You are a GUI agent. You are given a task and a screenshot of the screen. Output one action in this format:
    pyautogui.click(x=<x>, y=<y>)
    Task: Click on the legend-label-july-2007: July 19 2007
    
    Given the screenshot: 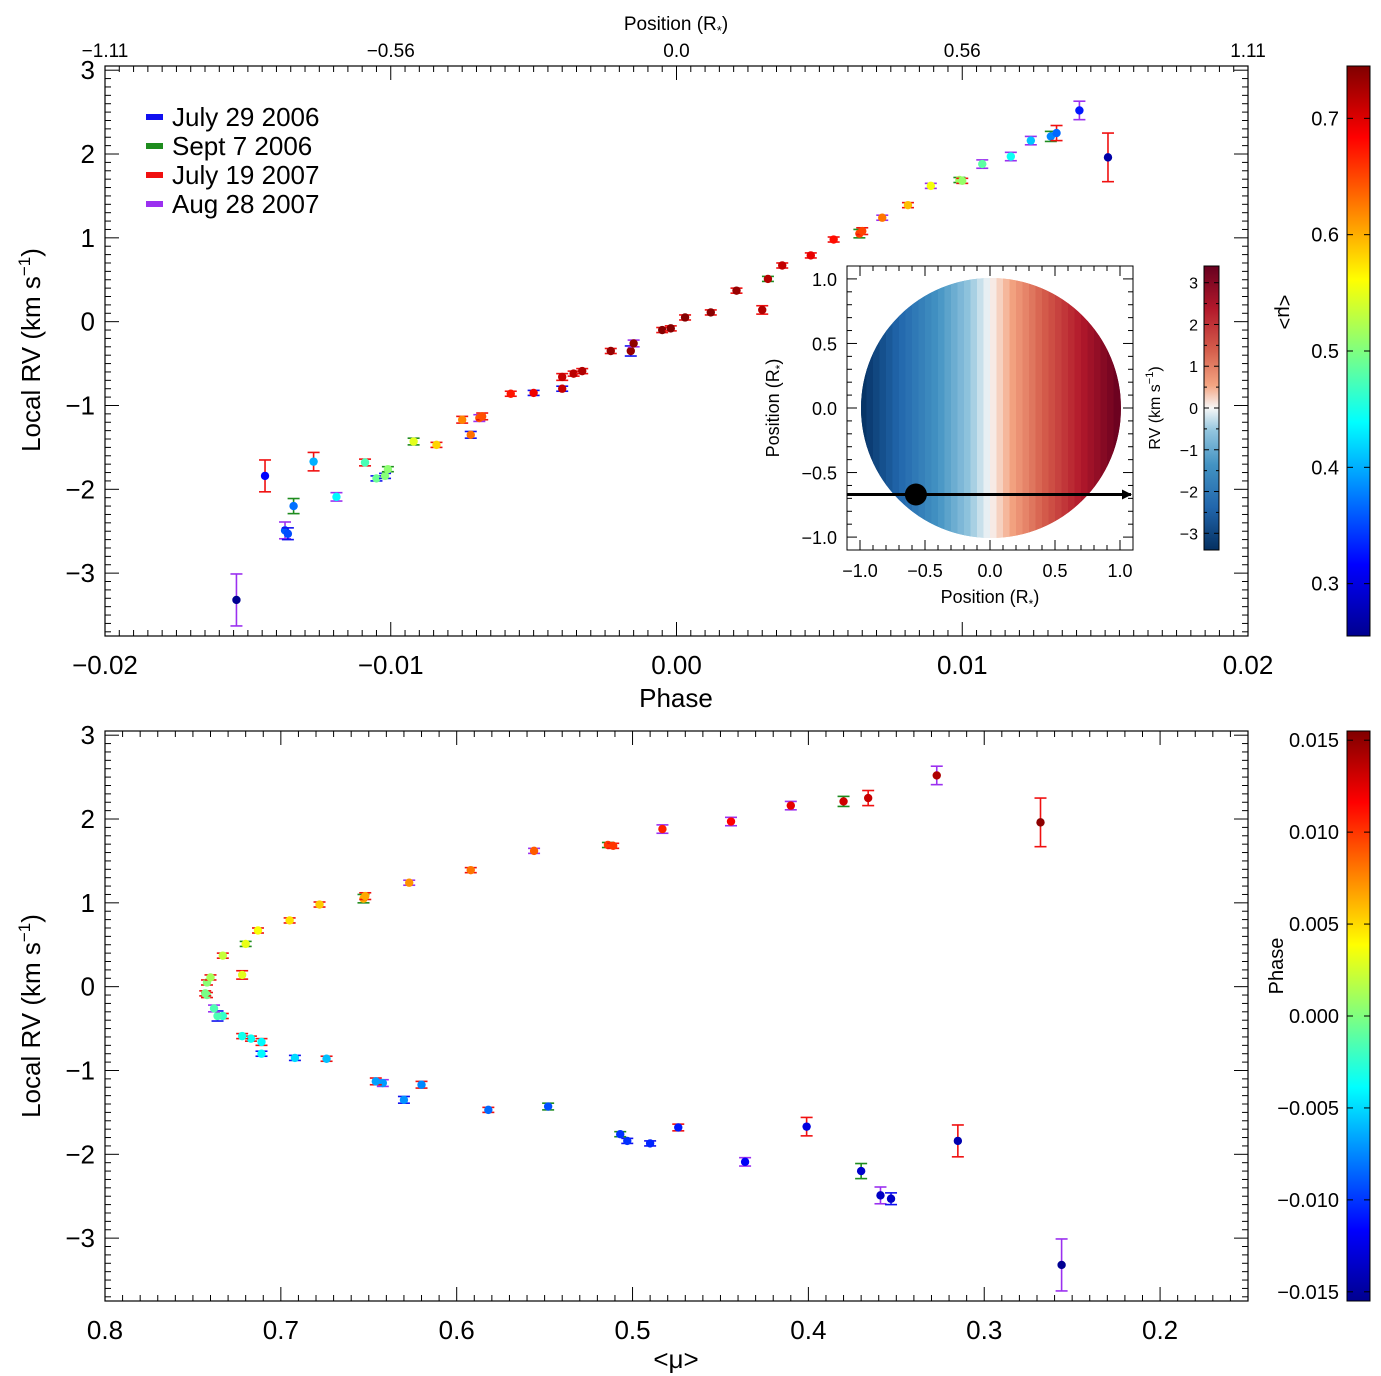 What is the action you would take?
    pyautogui.click(x=245, y=175)
    